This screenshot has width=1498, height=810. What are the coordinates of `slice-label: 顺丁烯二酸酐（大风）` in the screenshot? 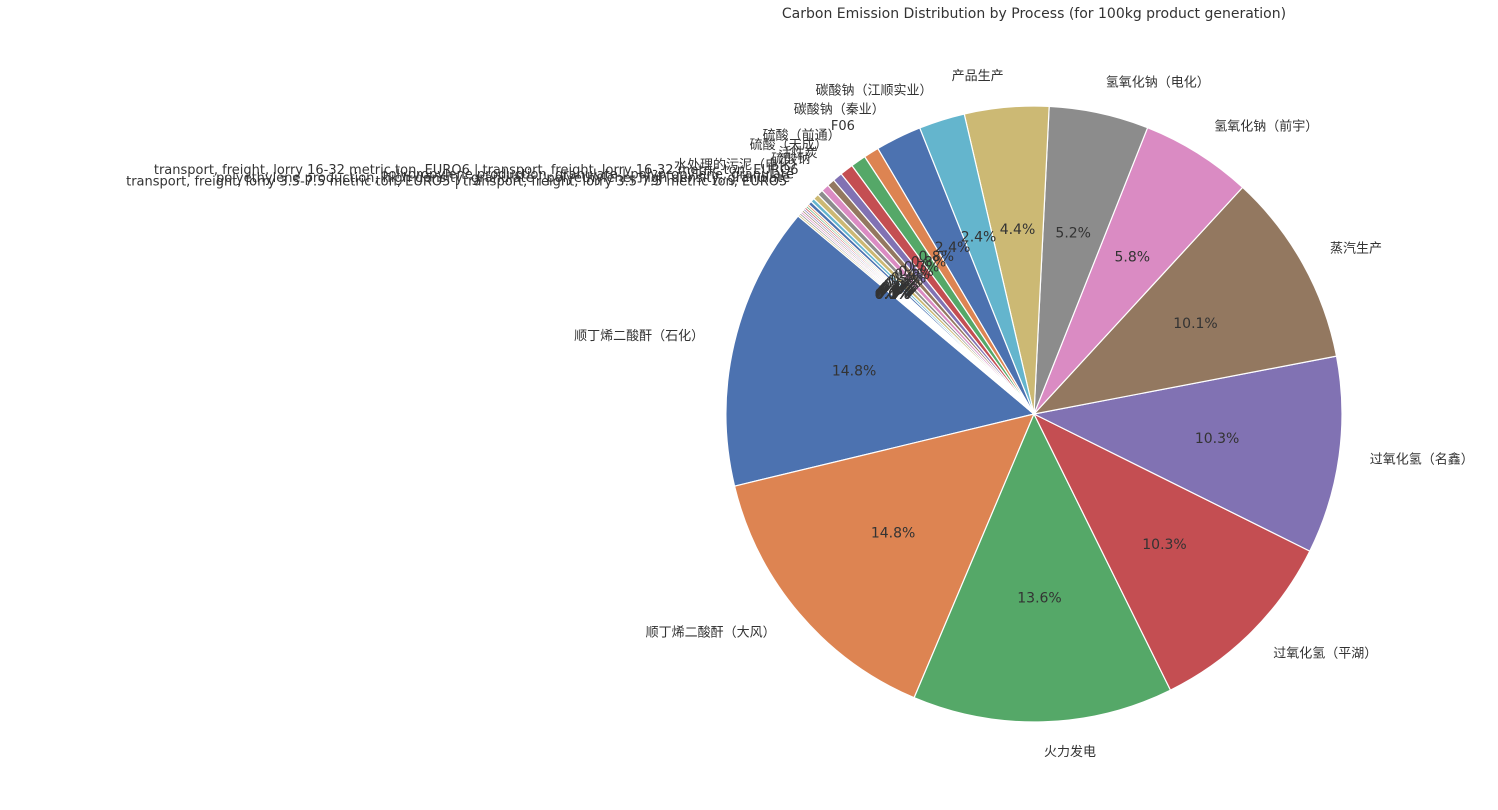 It's located at (711, 633).